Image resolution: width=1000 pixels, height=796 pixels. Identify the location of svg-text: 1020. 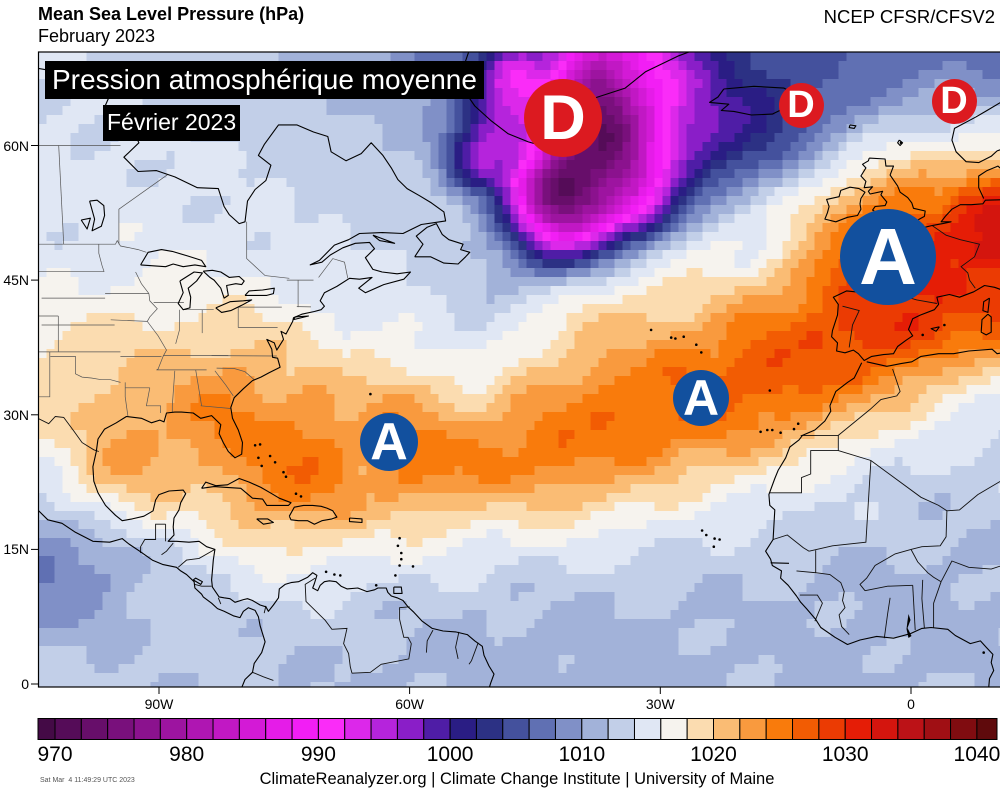
(713, 754).